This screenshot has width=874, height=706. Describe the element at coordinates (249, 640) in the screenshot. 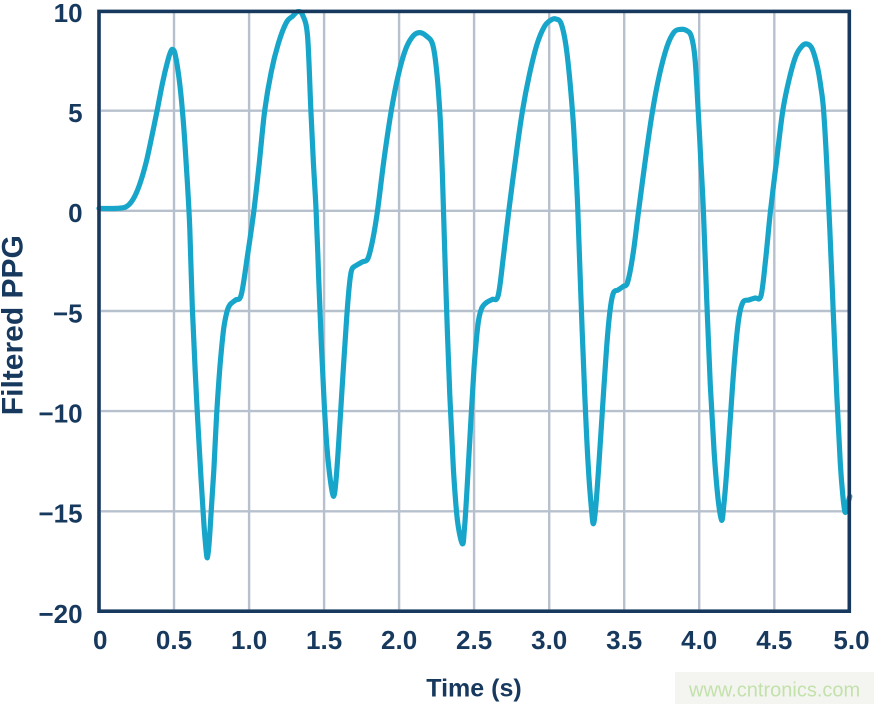

I see `svg-text: 1.0` at that location.